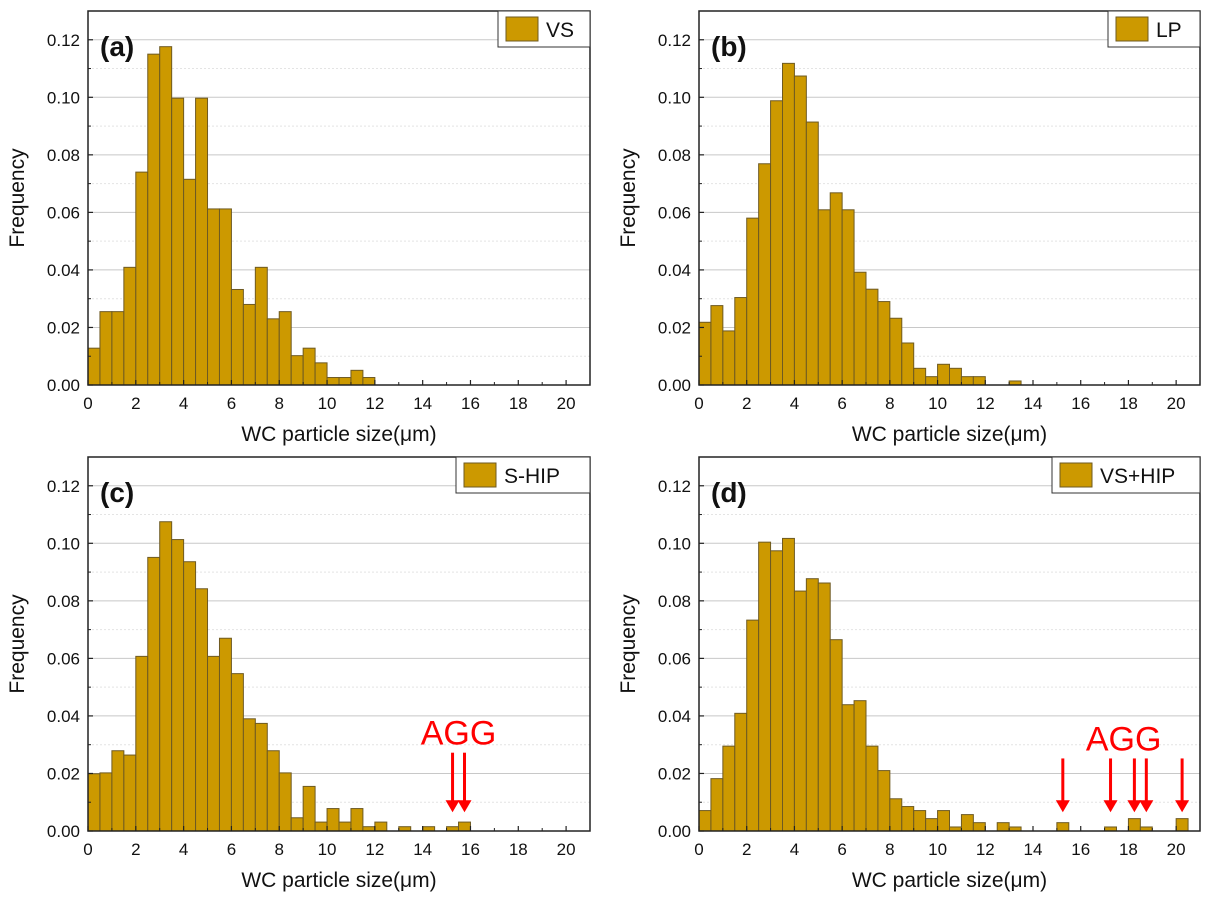 The image size is (1210, 911). I want to click on panel-label: (b), so click(729, 46).